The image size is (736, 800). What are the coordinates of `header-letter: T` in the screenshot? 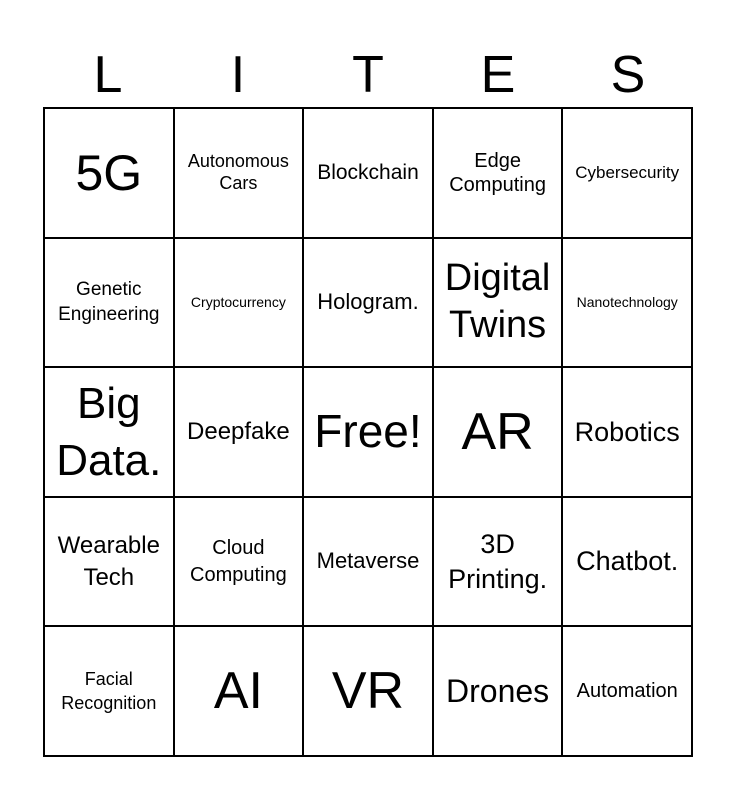 It's located at (368, 75).